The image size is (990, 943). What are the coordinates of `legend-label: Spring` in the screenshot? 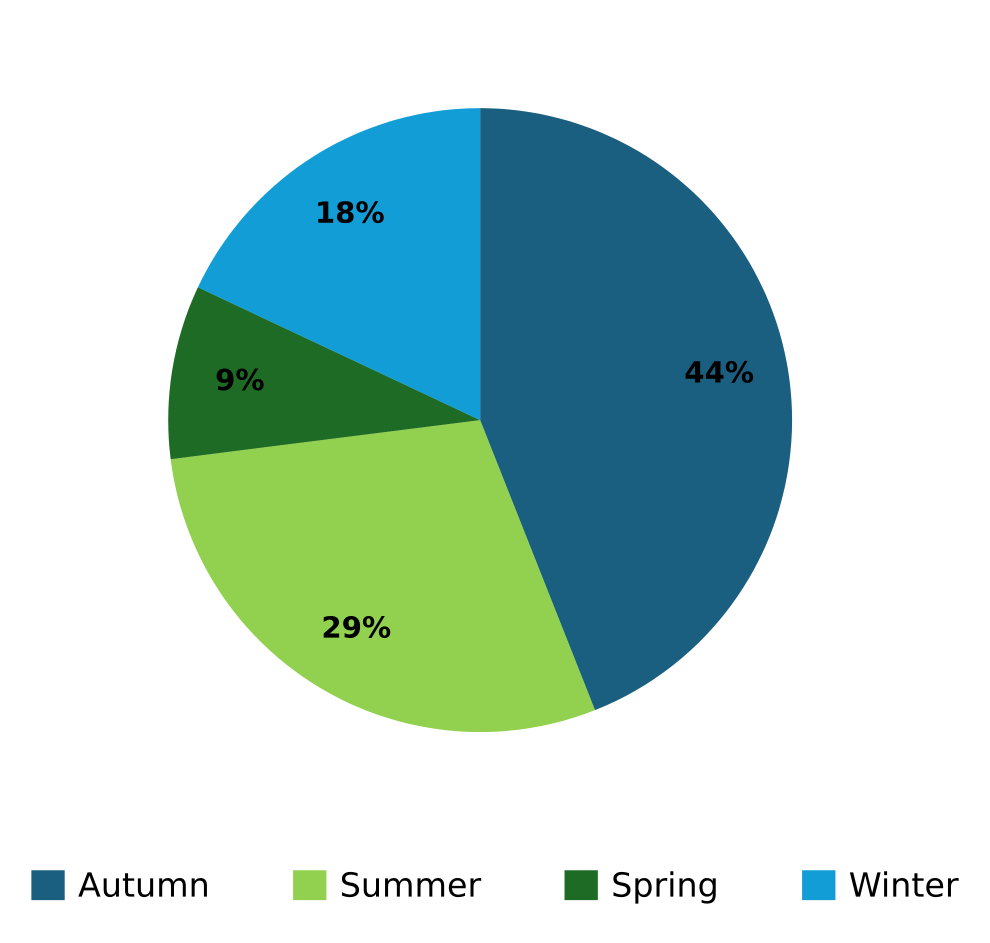 It's located at (664, 887).